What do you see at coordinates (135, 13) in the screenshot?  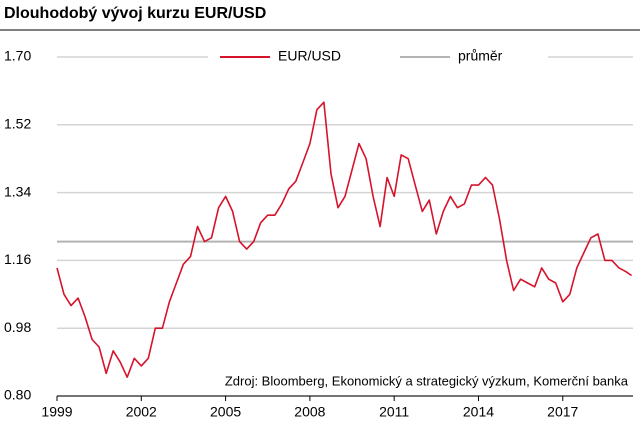 I see `chart-title: Dlouhodobý vývoj kurzu EUR/USD` at bounding box center [135, 13].